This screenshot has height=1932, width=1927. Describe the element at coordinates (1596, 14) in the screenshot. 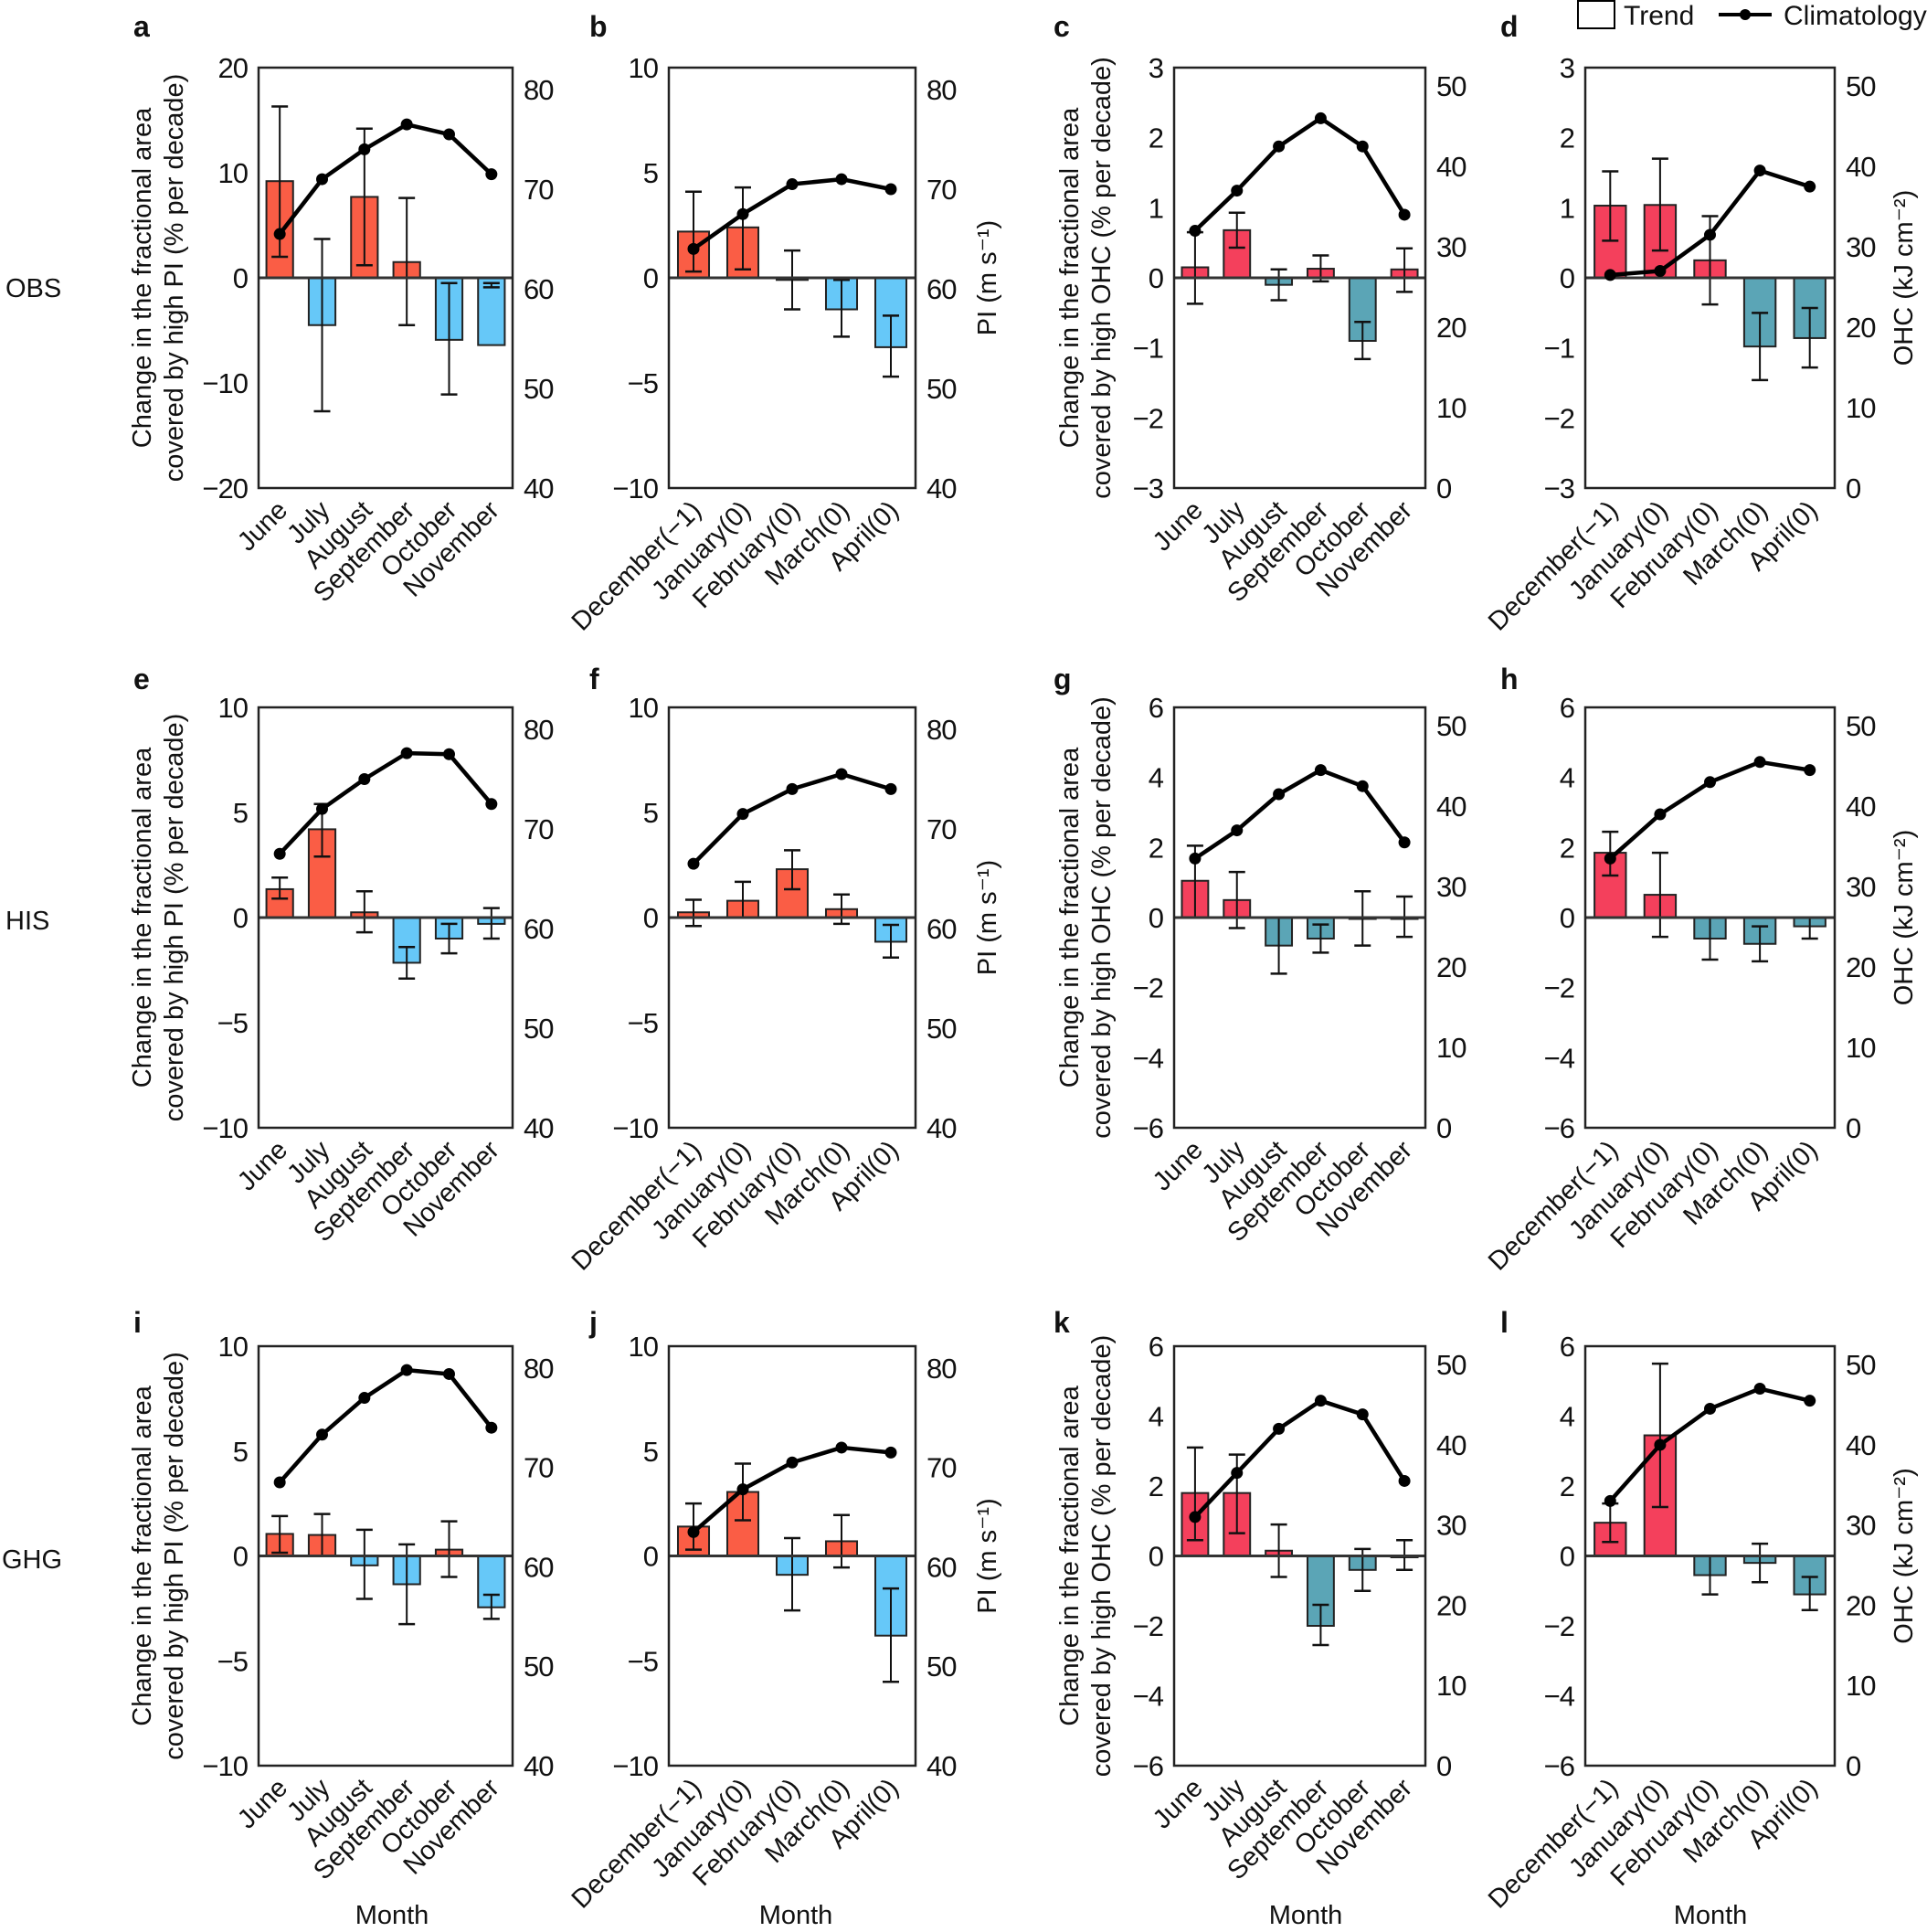

I see `legend-trend-swatch` at that location.